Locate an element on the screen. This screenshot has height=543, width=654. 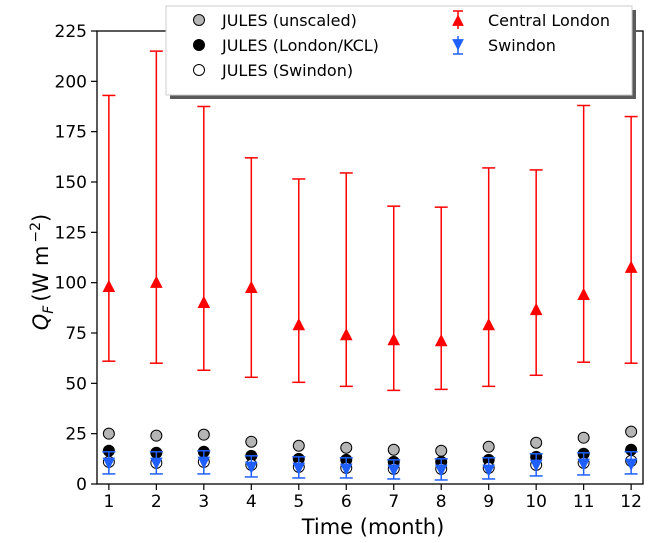
y-axis-title: QF (W m −2) is located at coordinates (42, 272).